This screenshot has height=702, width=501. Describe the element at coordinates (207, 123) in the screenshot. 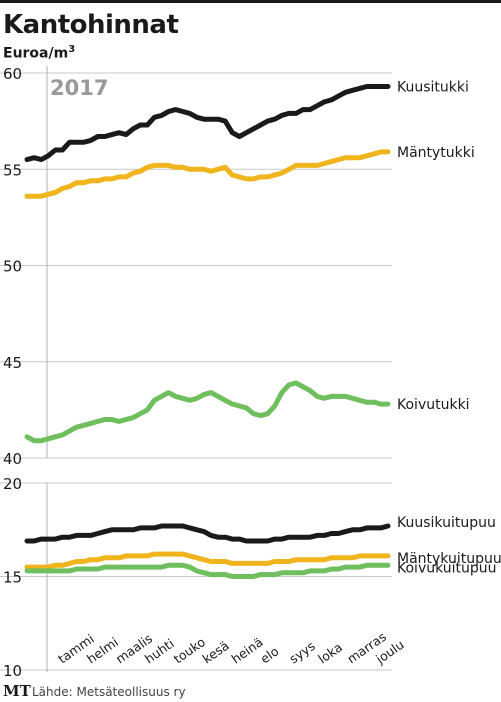

I see `series-line-kuusitukki` at that location.